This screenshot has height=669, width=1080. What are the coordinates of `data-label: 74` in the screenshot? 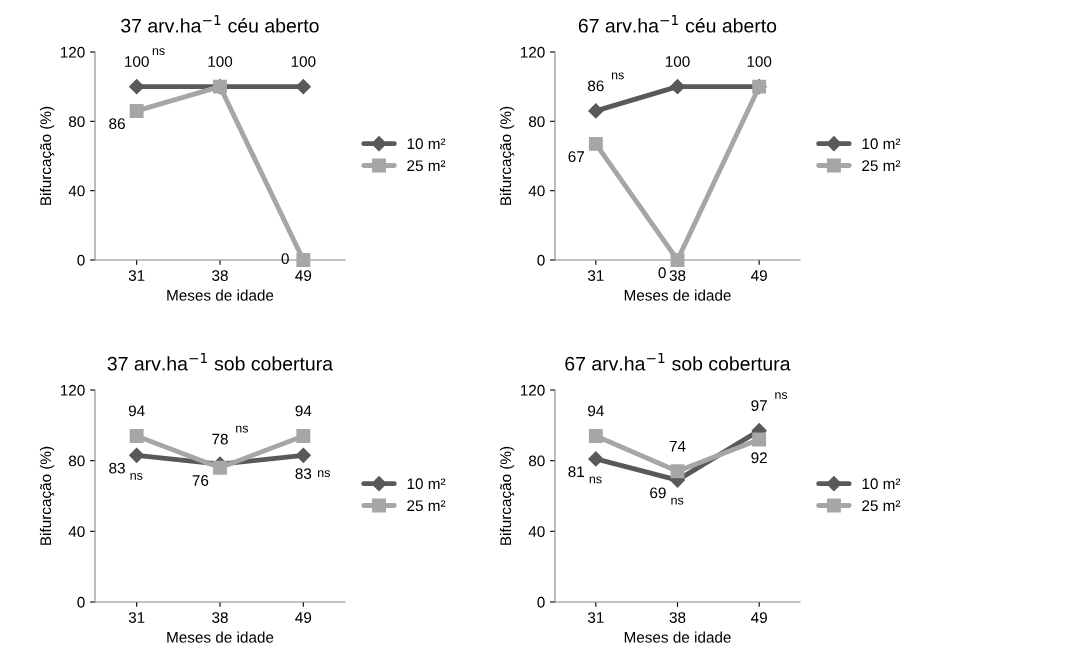 It's located at (677, 446).